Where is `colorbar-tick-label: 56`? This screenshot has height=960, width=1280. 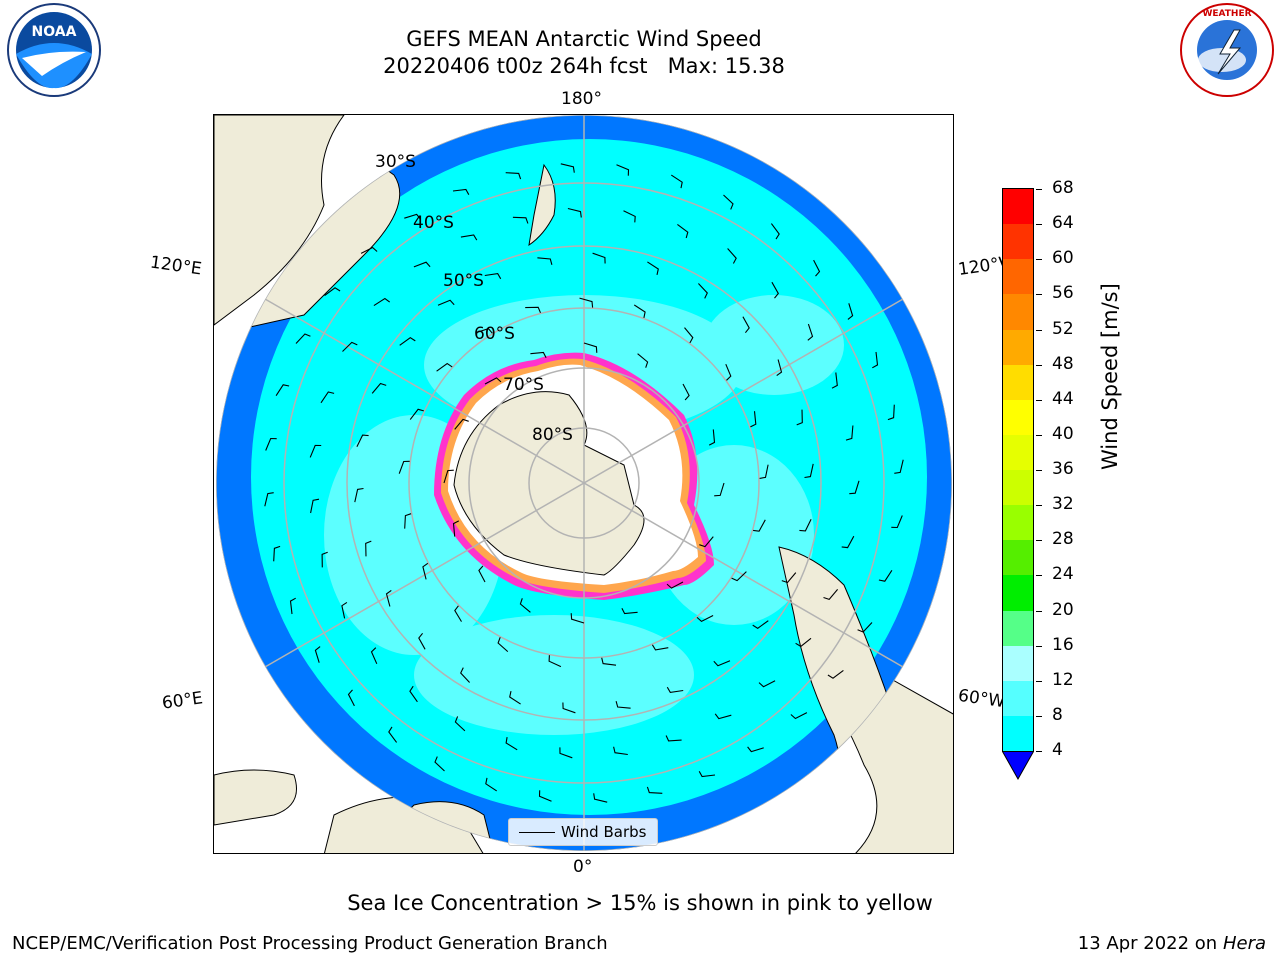
colorbar-tick-label: 56 is located at coordinates (1063, 293).